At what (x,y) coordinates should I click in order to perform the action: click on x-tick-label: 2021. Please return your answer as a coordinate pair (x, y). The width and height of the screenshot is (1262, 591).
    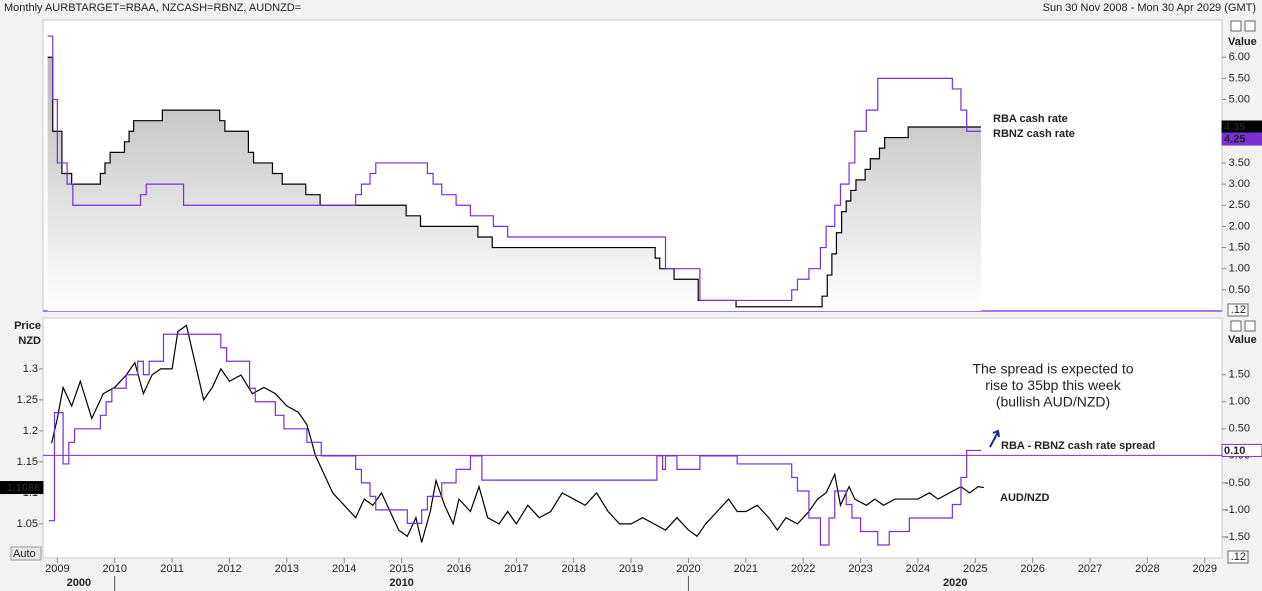
    Looking at the image, I should click on (746, 569).